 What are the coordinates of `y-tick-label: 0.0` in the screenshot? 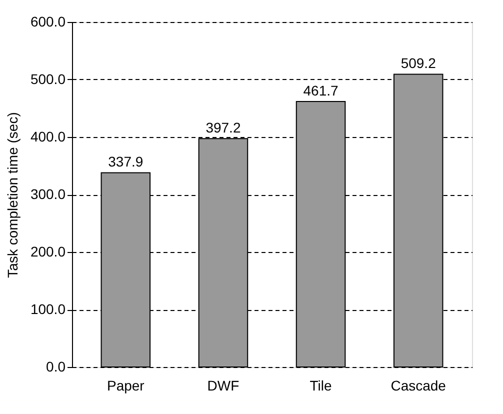 It's located at (56, 366).